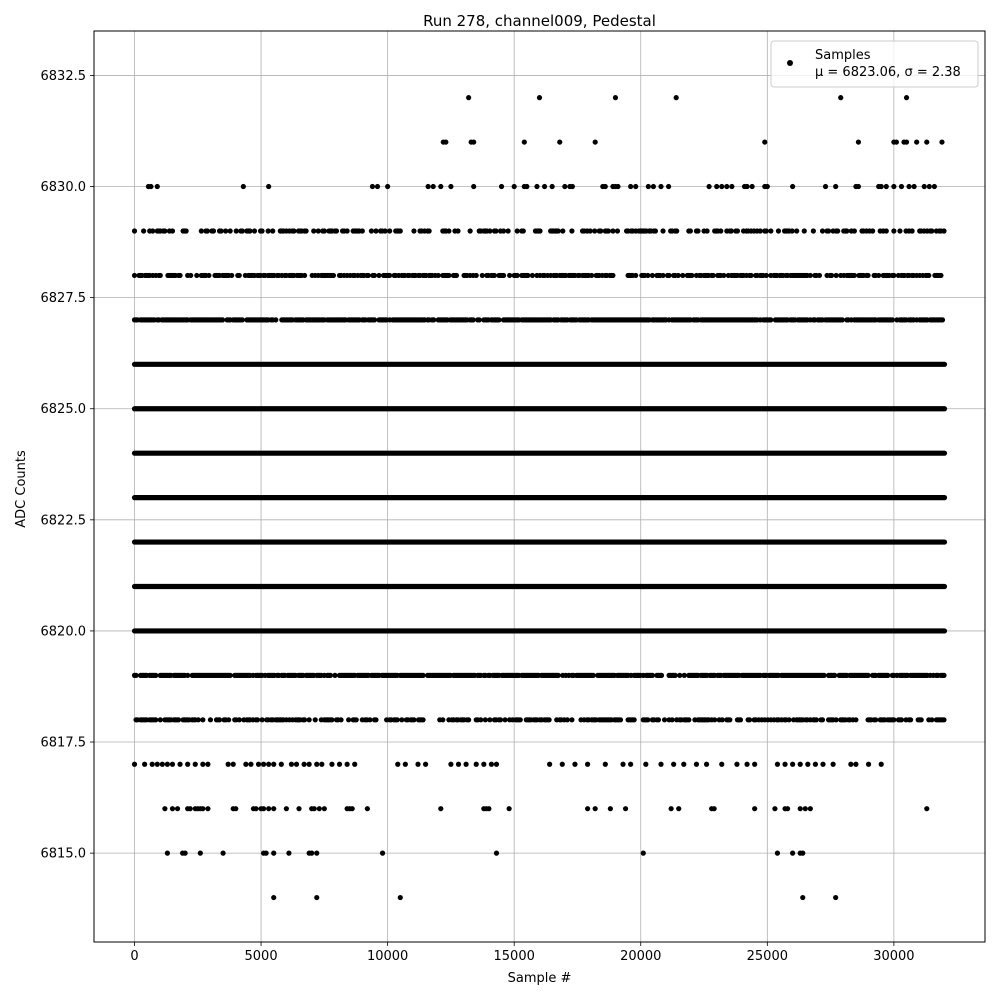  Describe the element at coordinates (874, 64) in the screenshot. I see `legend-box` at that location.